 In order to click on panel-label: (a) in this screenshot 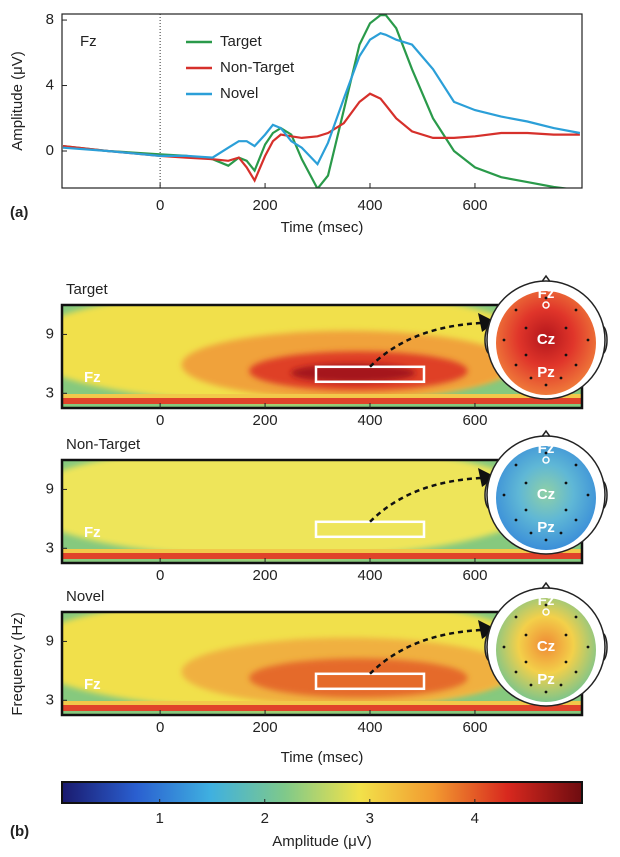, I will do `click(19, 212)`.